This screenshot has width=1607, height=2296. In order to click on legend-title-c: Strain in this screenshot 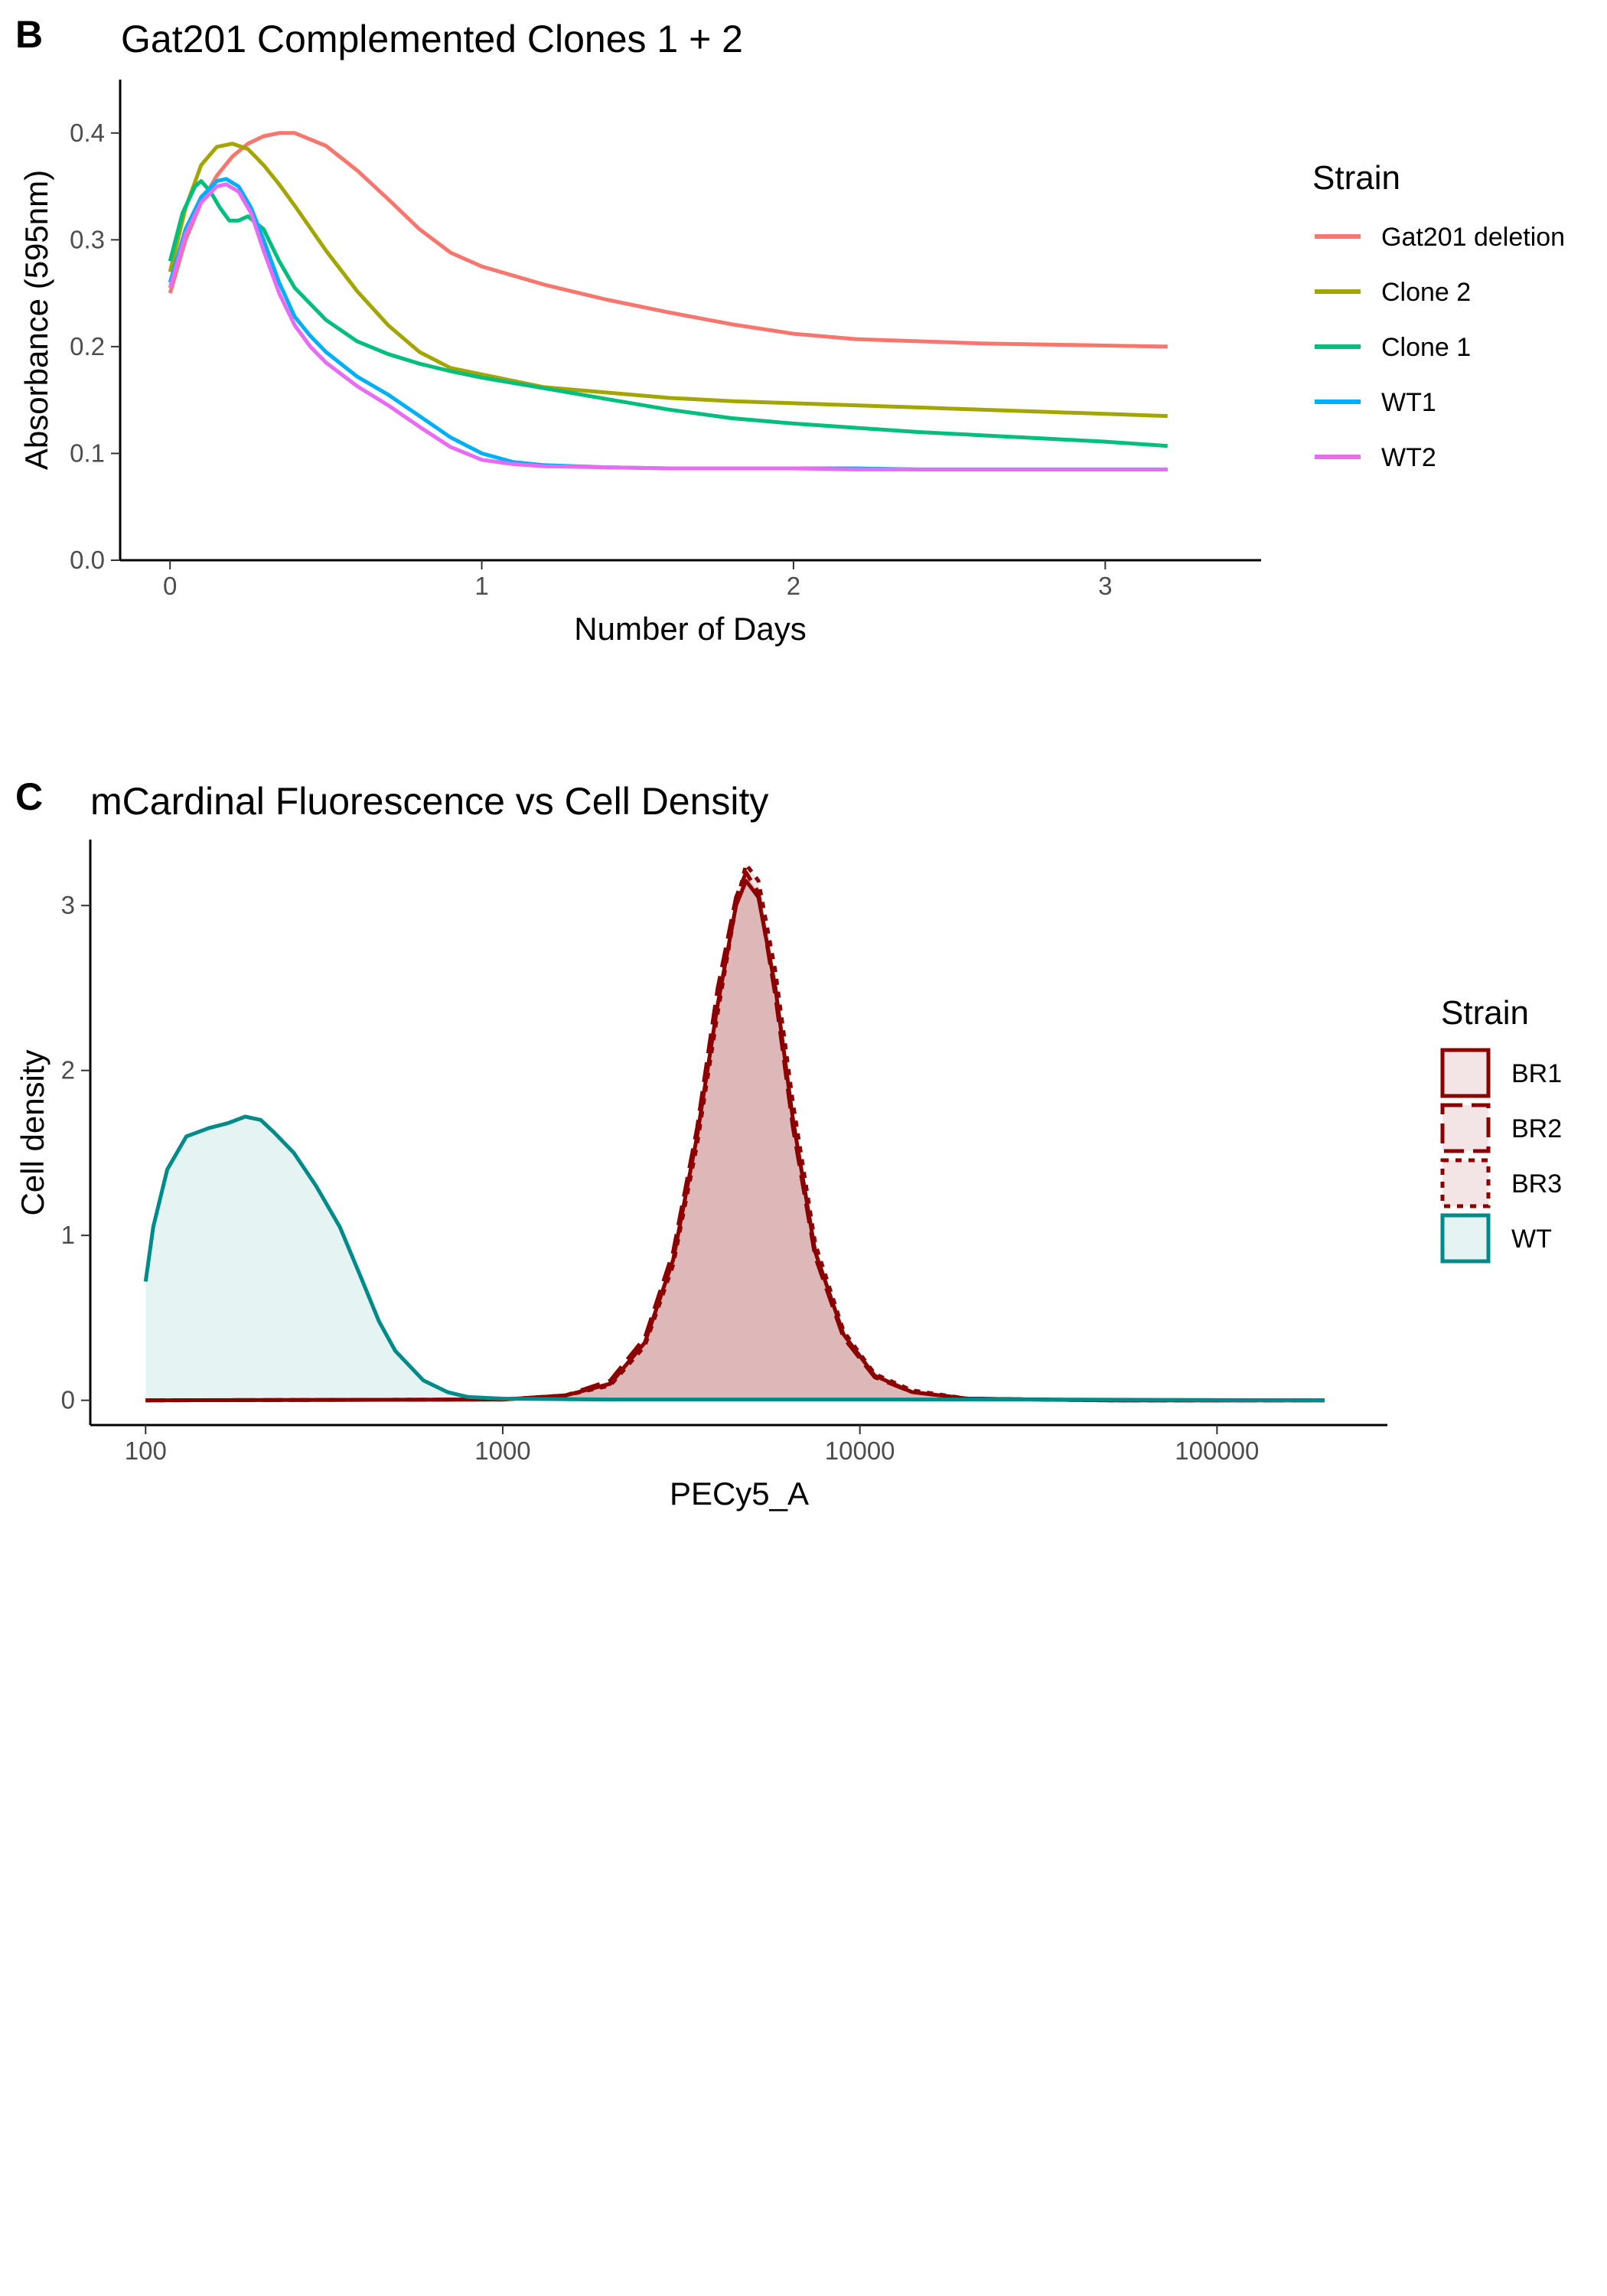, I will do `click(1485, 1013)`.